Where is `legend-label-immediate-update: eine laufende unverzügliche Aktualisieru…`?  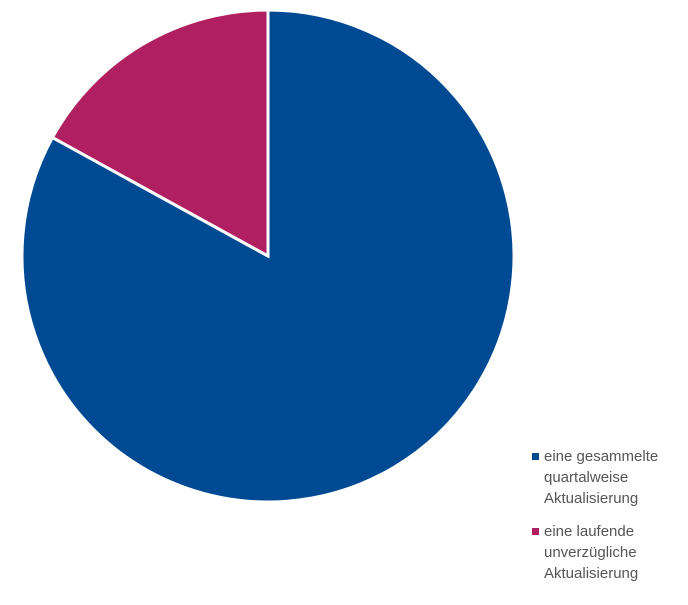
legend-label-immediate-update: eine laufende unverzügliche Aktualisieru… is located at coordinates (591, 552).